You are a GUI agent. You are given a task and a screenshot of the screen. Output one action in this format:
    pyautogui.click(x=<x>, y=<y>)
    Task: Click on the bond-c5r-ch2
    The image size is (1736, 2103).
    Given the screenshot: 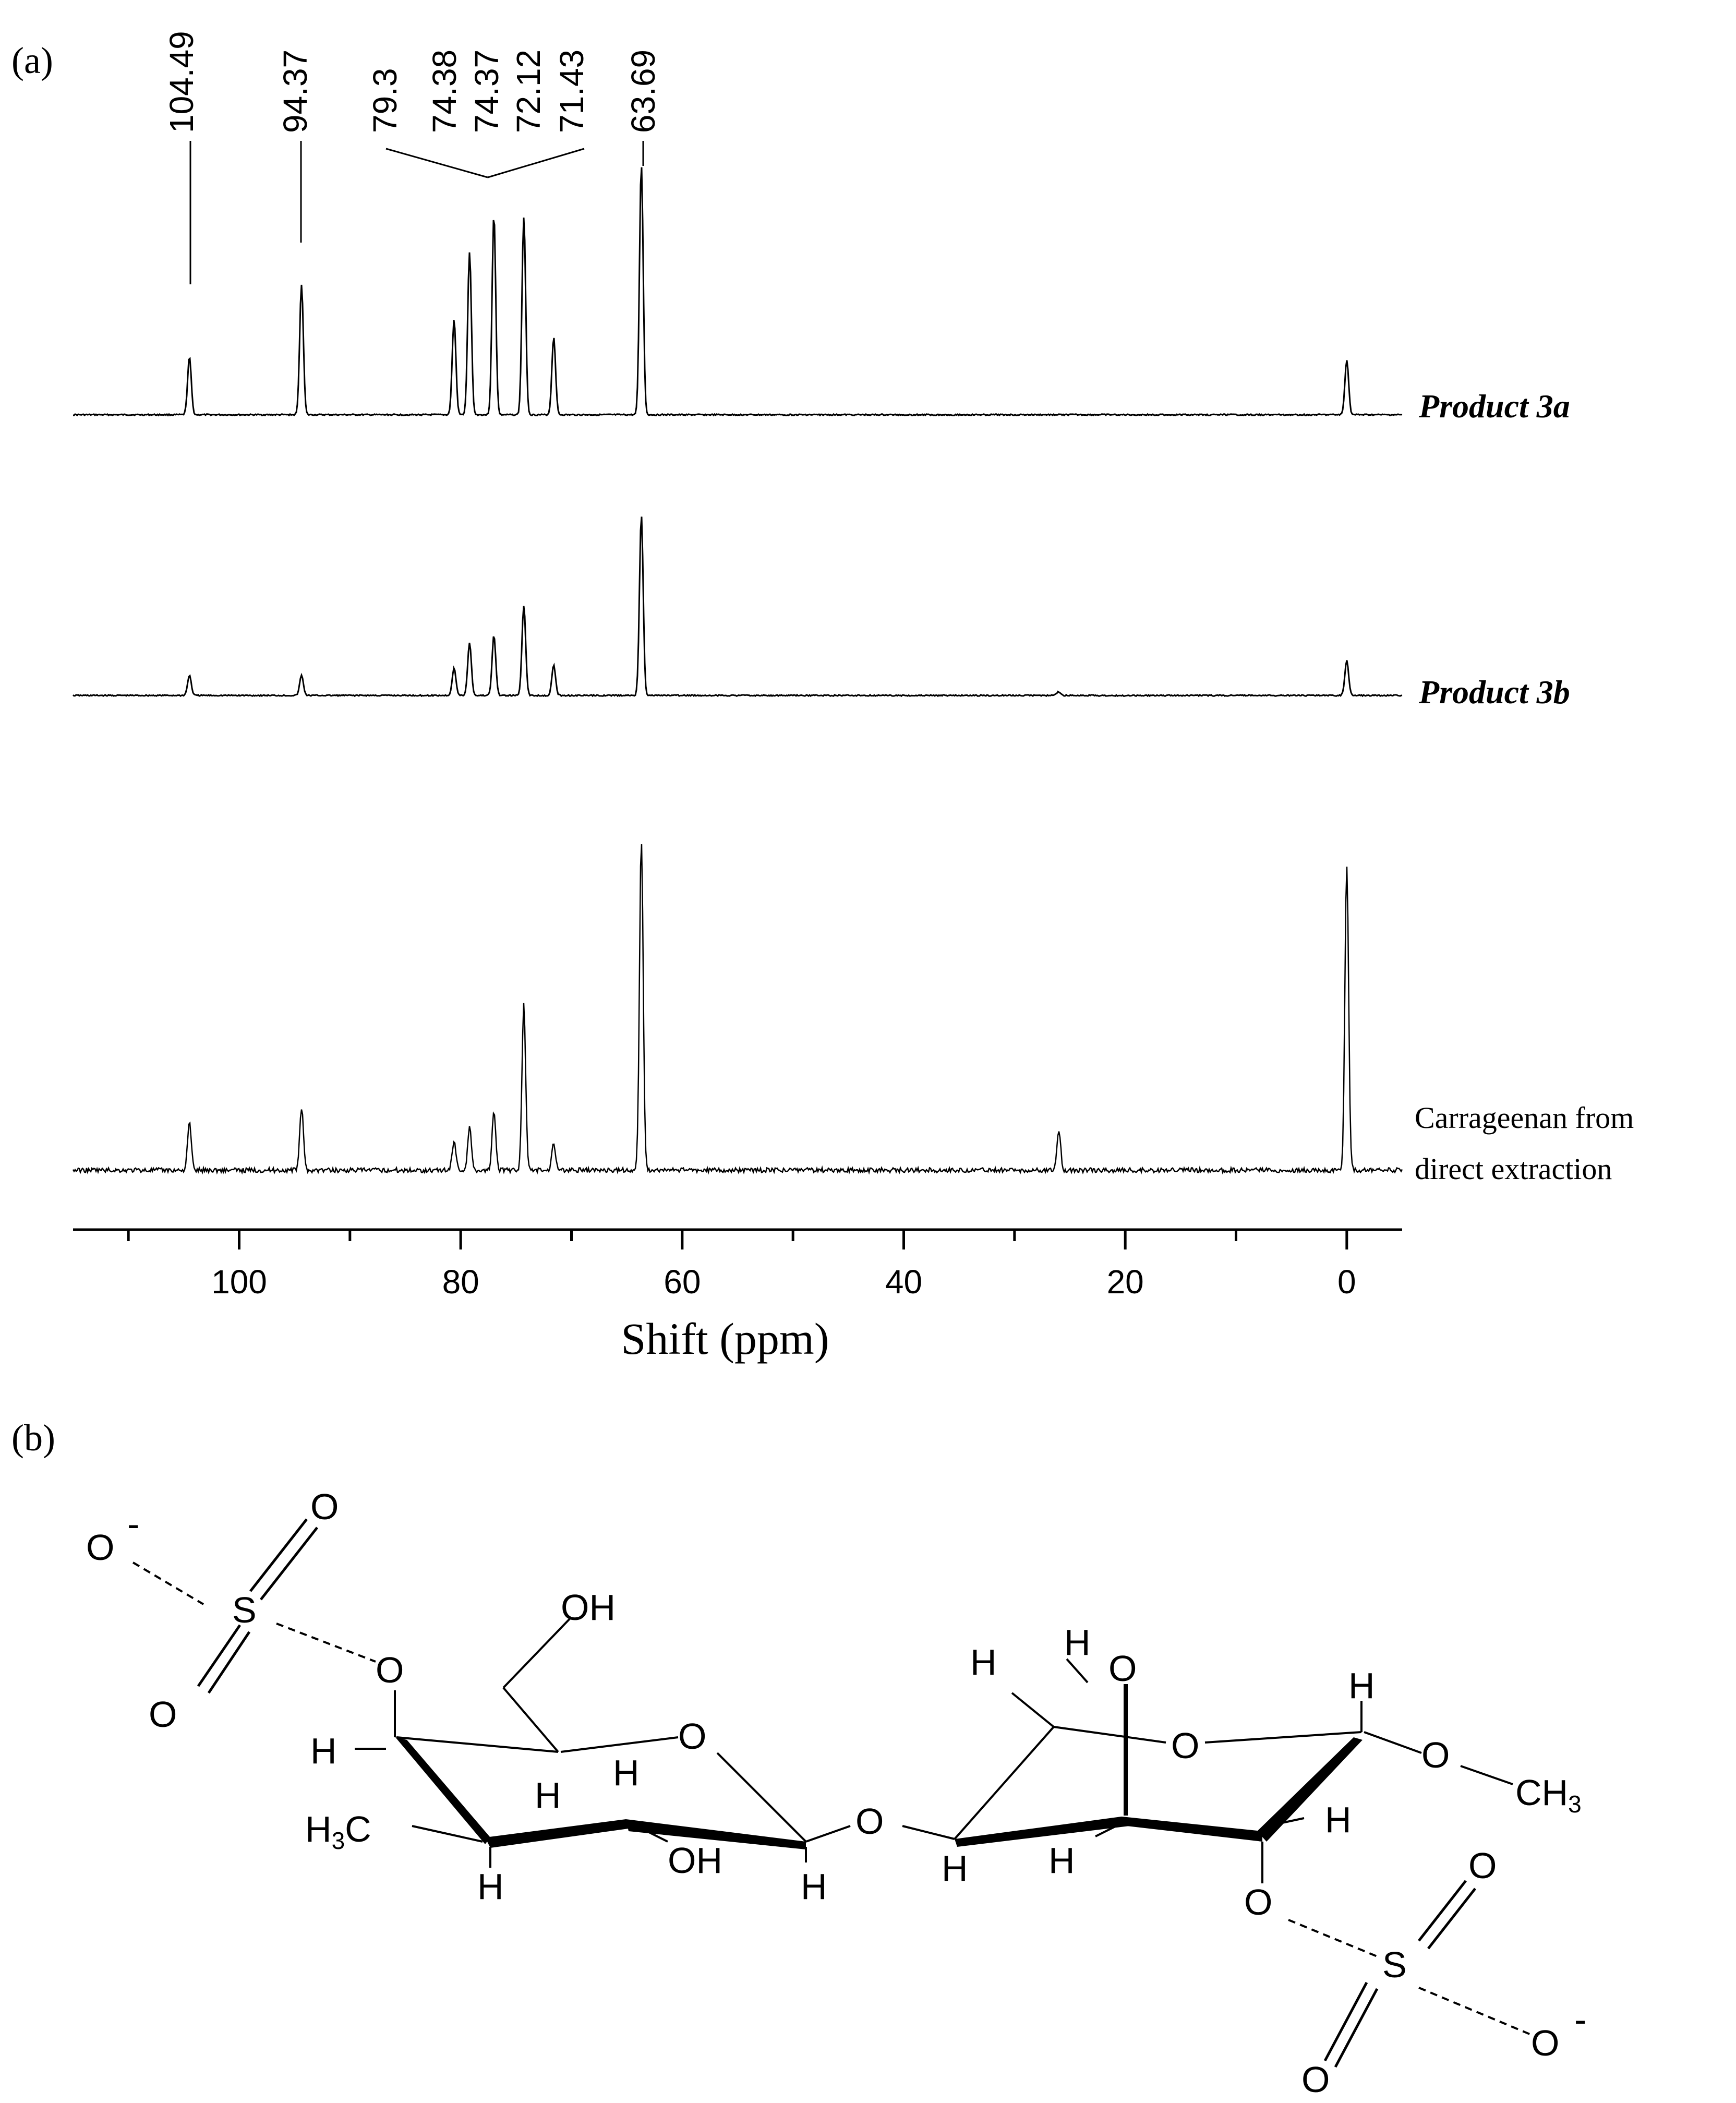 What is the action you would take?
    pyautogui.click(x=1033, y=1710)
    